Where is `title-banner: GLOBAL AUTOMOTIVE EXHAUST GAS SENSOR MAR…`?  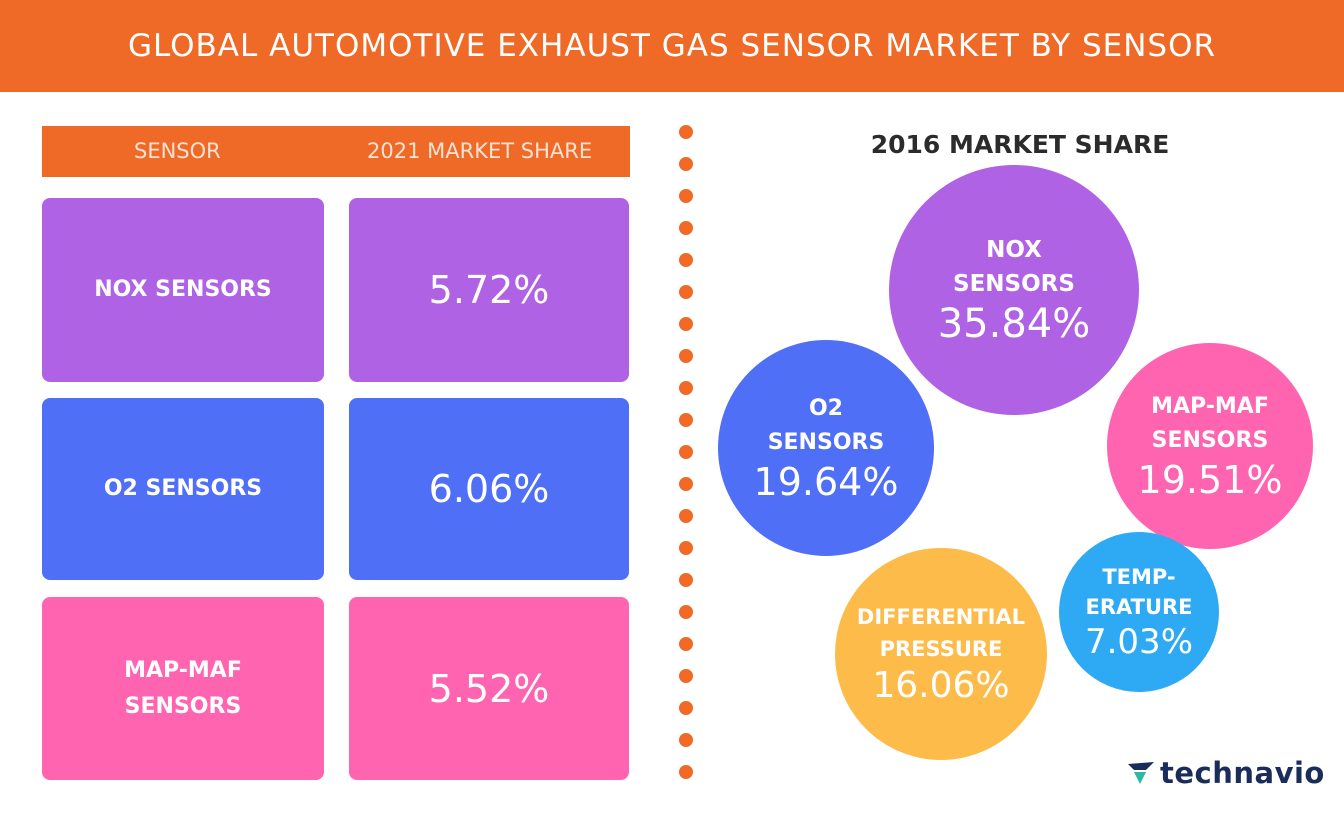 title-banner: GLOBAL AUTOMOTIVE EXHAUST GAS SENSOR MAR… is located at coordinates (672, 46).